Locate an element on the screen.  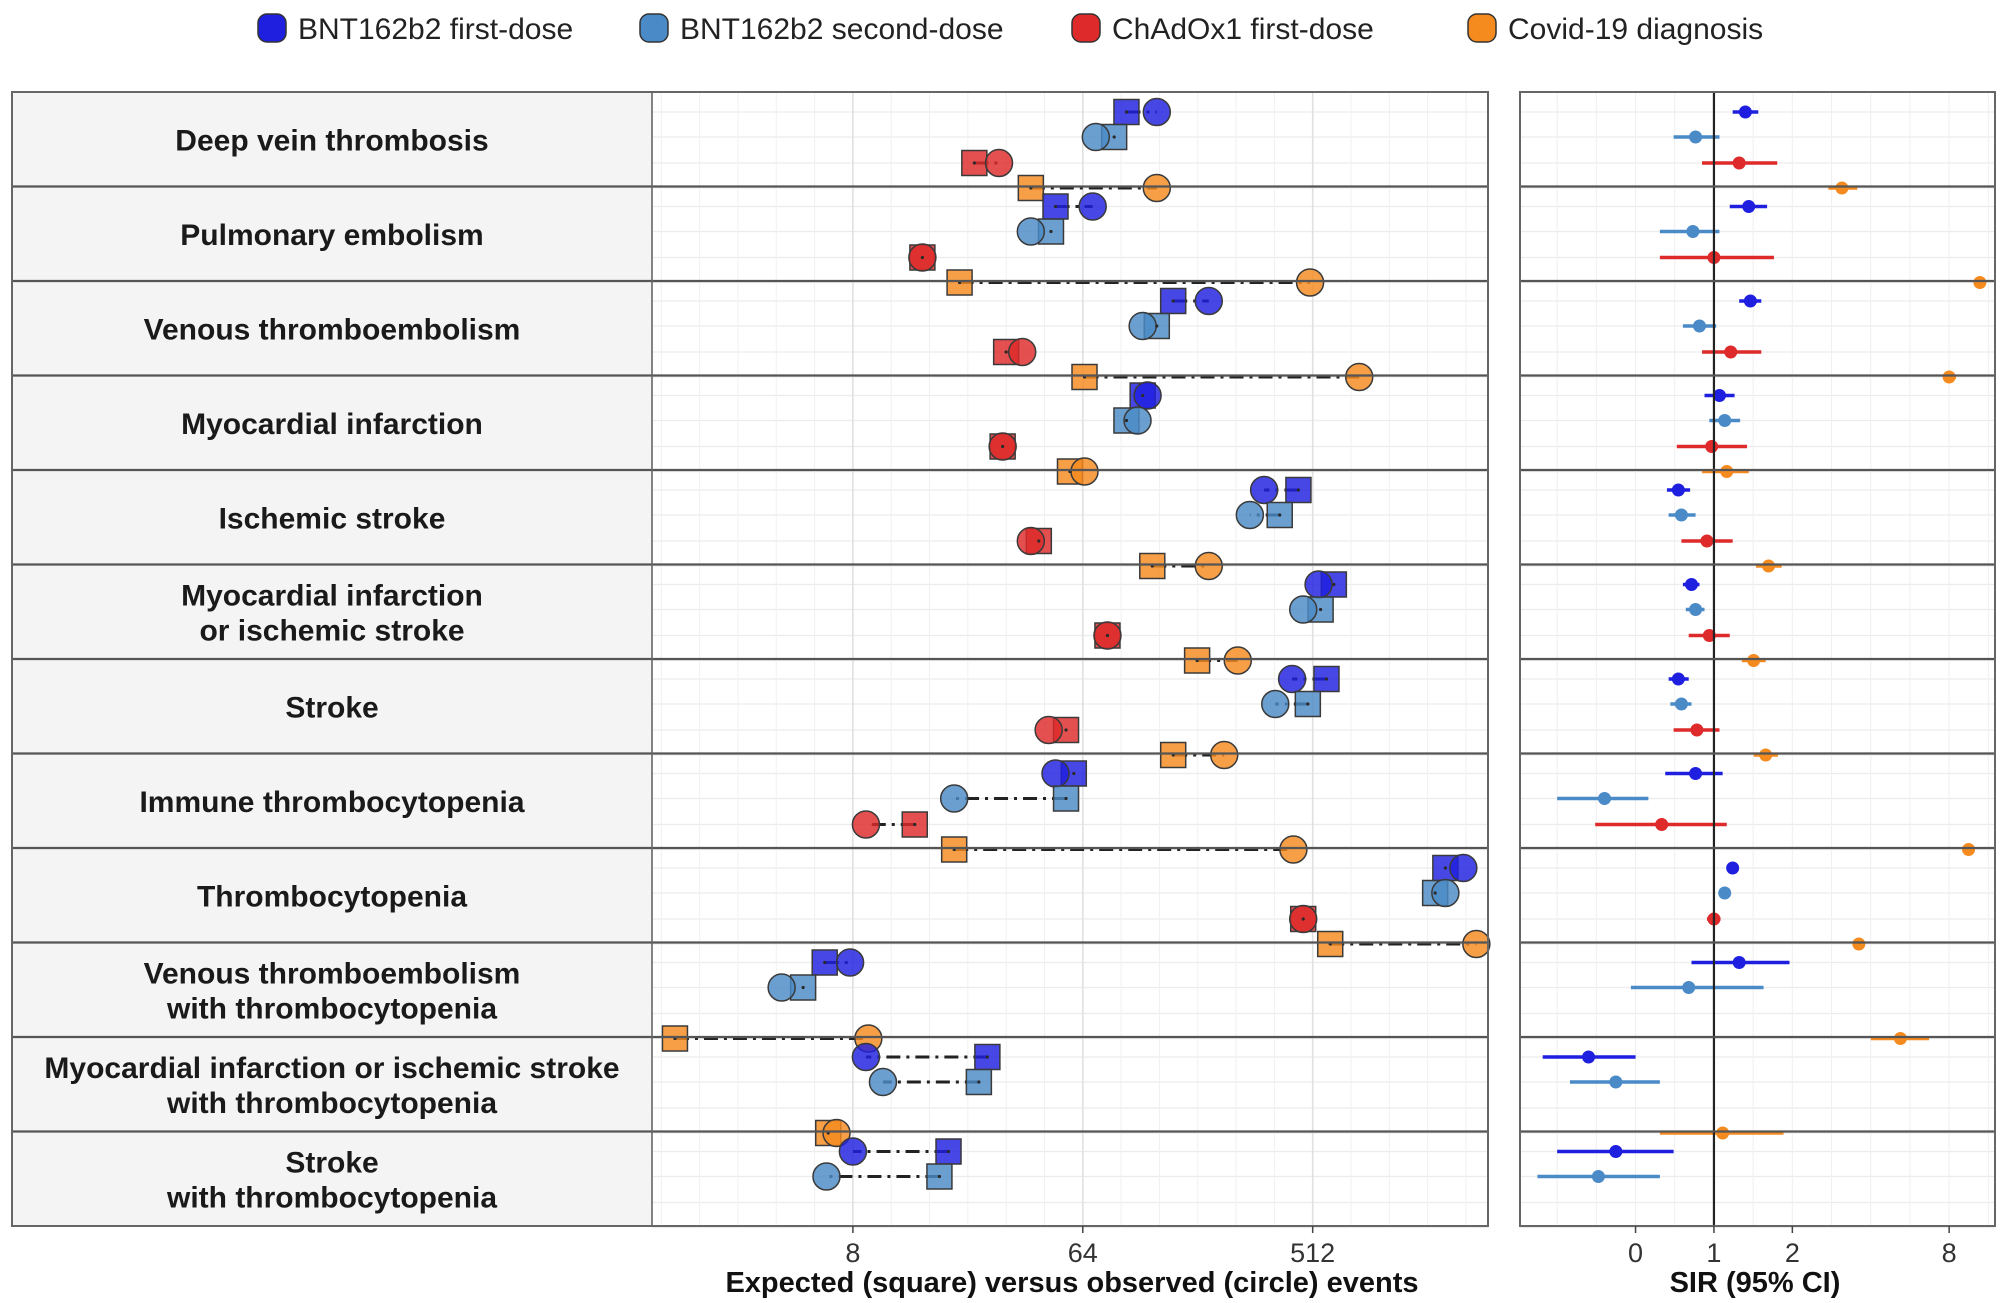
right-x-tick-label: 2 is located at coordinates (1792, 1253).